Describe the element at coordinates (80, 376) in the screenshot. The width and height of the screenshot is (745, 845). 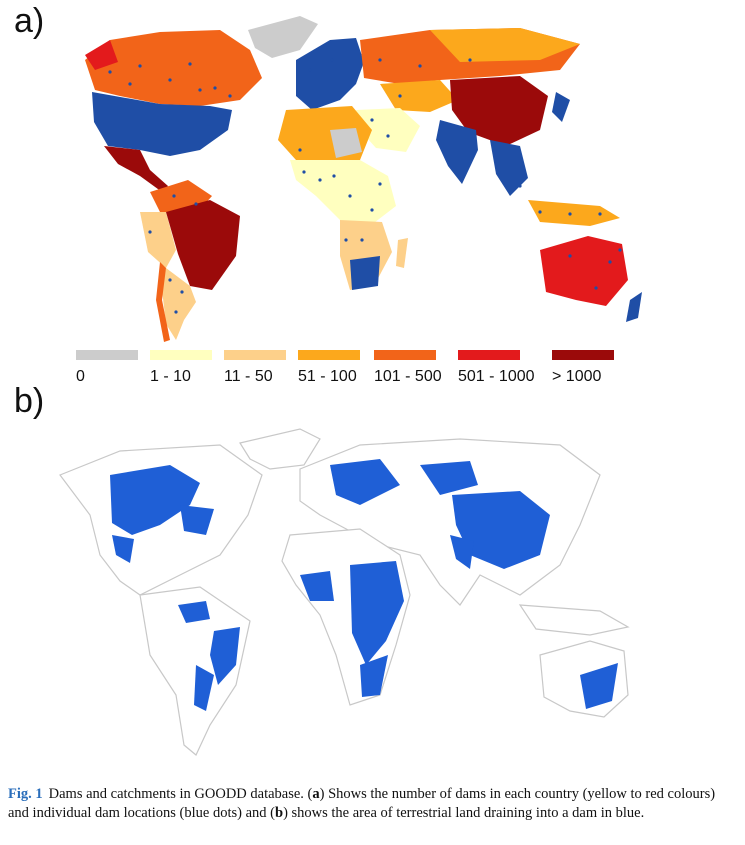
I see `legend-label-0: 0` at that location.